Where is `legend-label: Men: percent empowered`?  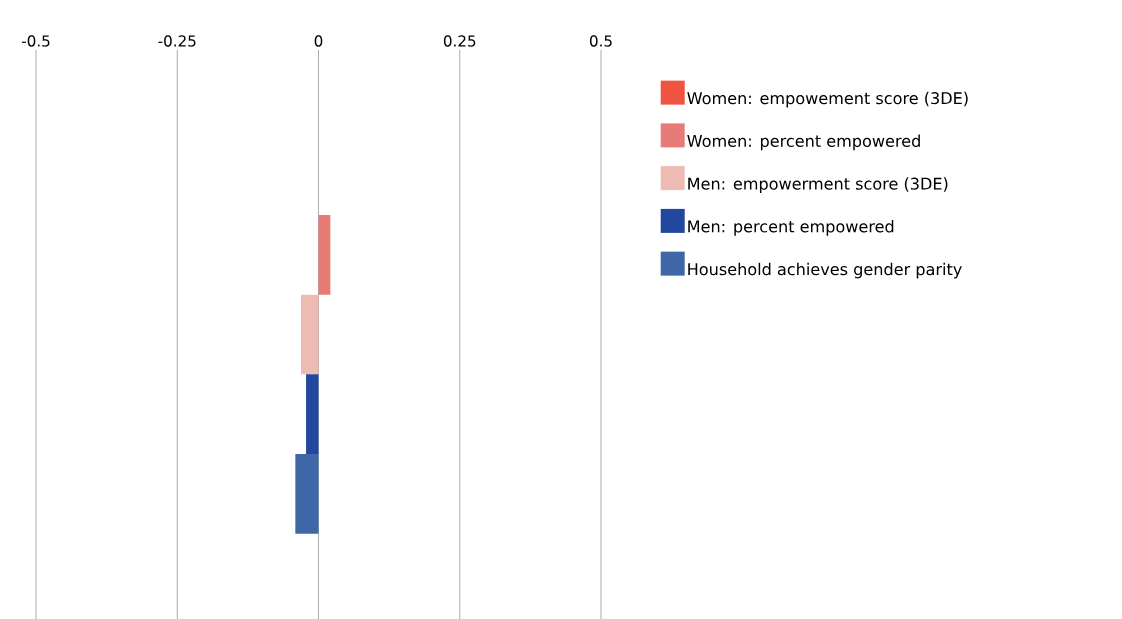 legend-label: Men: percent empowered is located at coordinates (791, 228).